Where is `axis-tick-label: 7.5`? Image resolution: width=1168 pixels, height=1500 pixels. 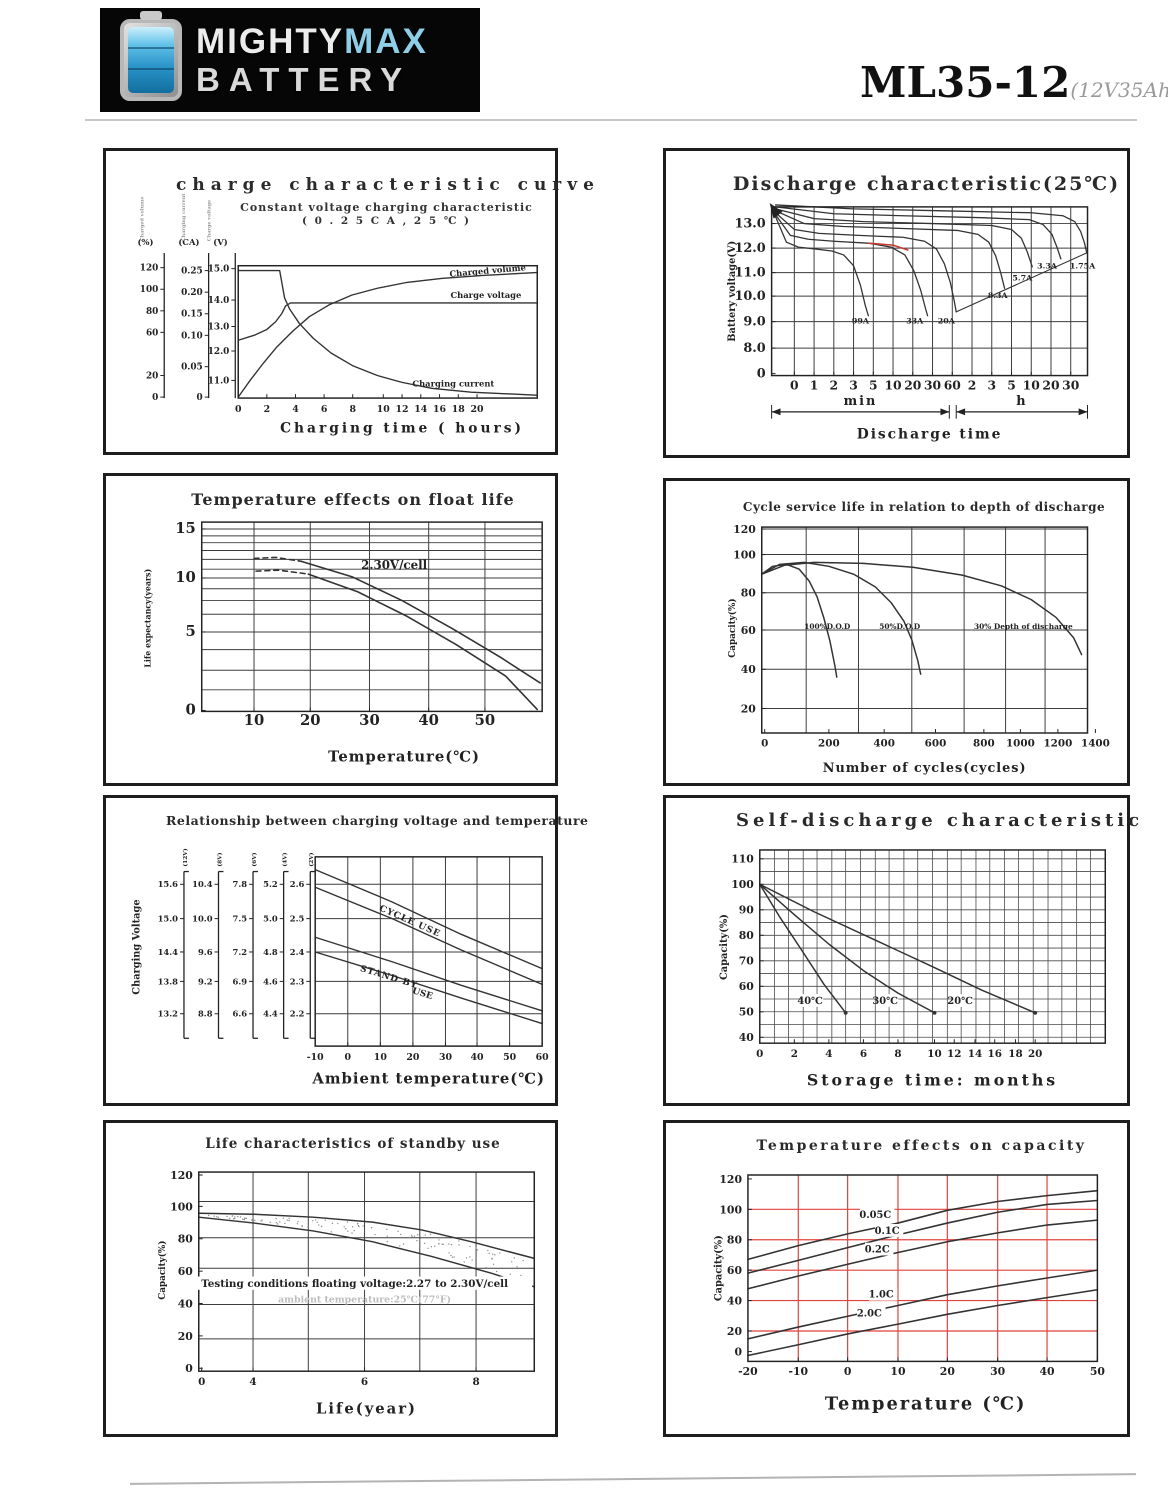 axis-tick-label: 7.5 is located at coordinates (240, 919).